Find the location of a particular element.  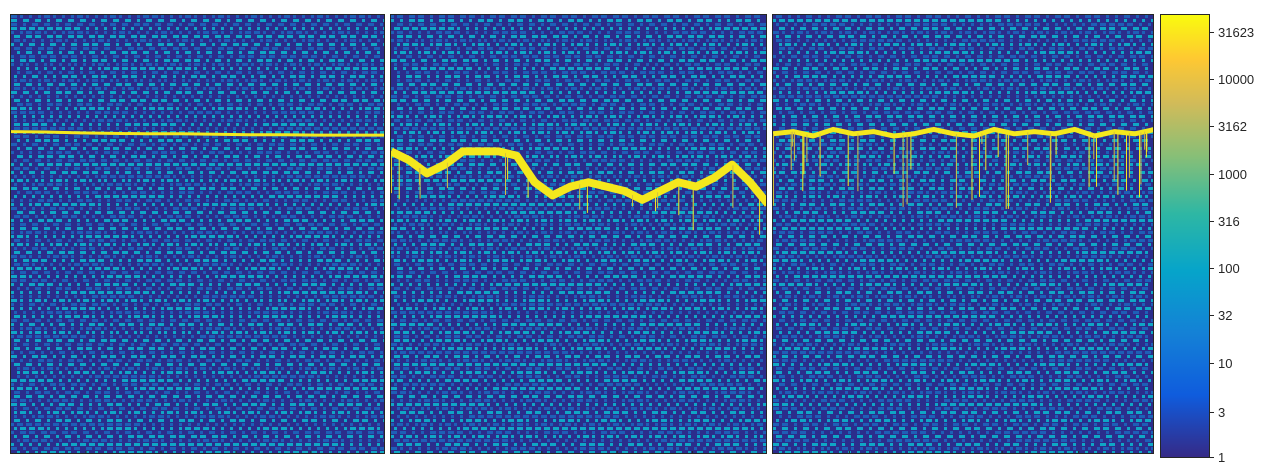

colorbar-tick-label: 1000 is located at coordinates (1232, 174).